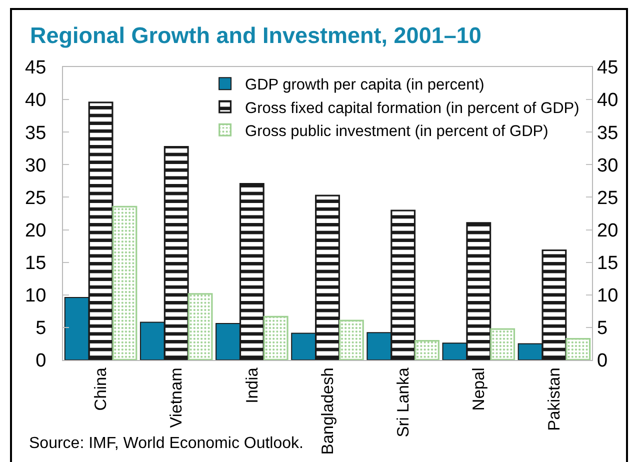  Describe the element at coordinates (555, 399) in the screenshot. I see `x-tick-label: Pakistan` at that location.